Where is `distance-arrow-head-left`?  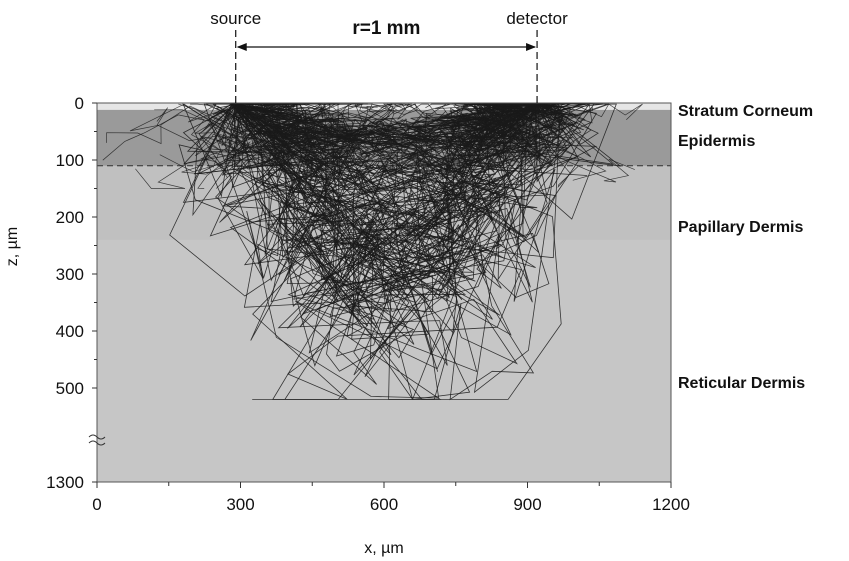 distance-arrow-head-left is located at coordinates (241, 47).